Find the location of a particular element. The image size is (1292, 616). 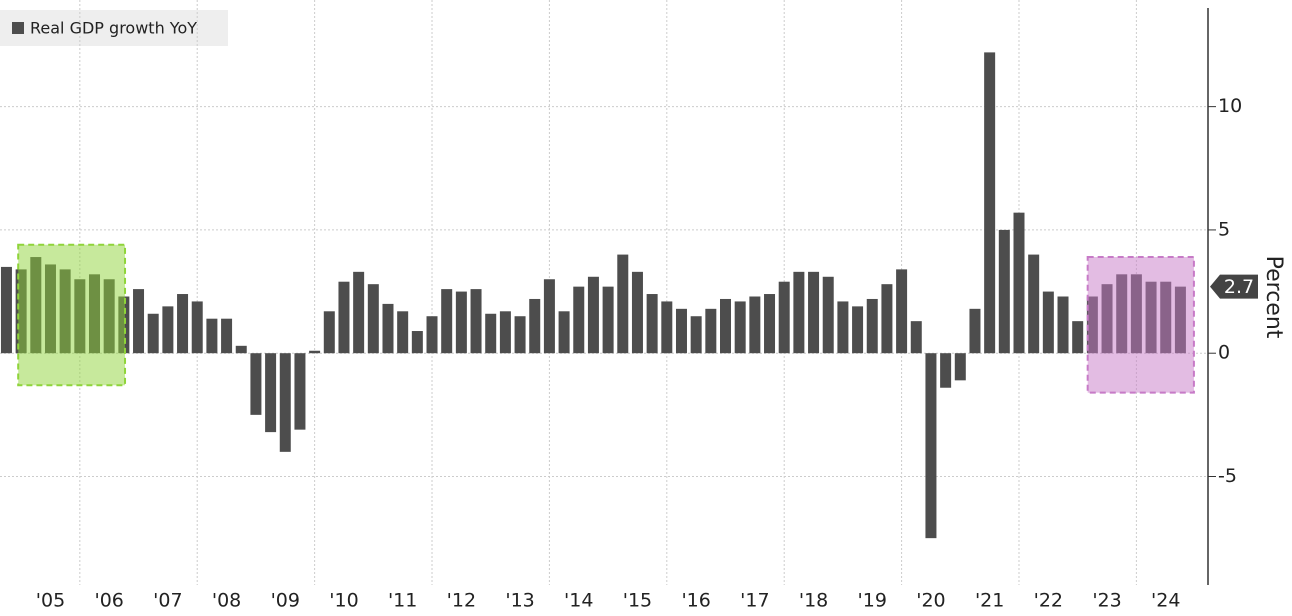

x-tick-label: '19 is located at coordinates (872, 601).